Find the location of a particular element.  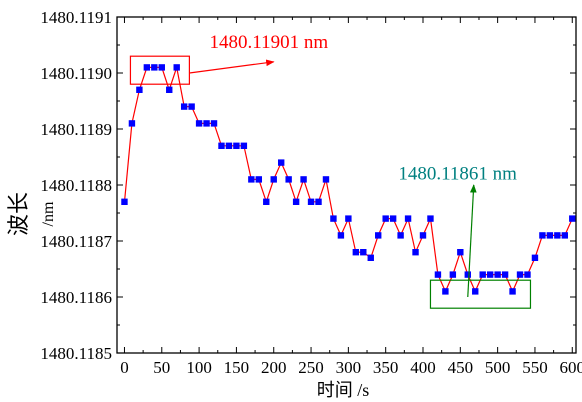

x-tick-label: 550 is located at coordinates (535, 367).